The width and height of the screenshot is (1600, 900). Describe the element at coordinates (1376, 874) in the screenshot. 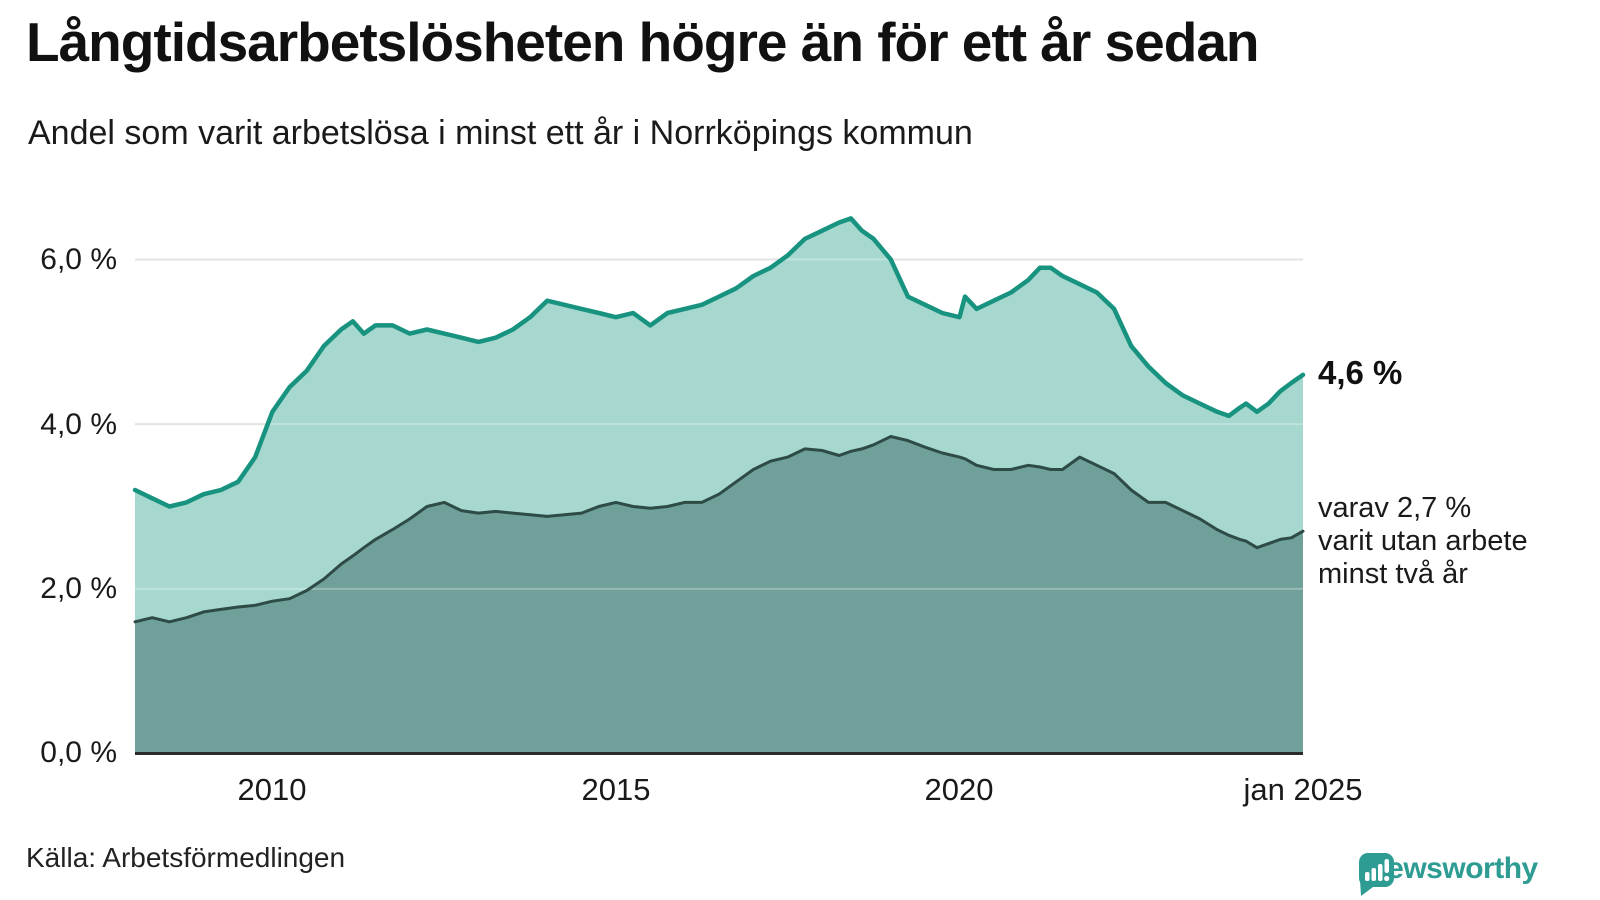

I see `newsworthy-bubble-icon` at that location.